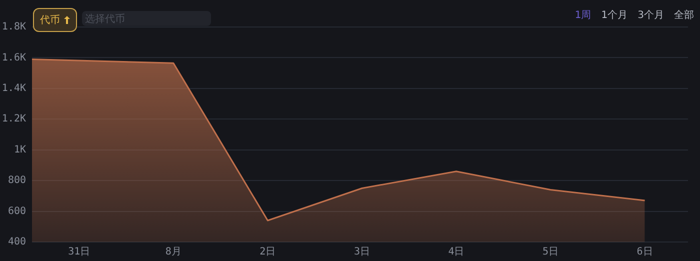 This screenshot has width=700, height=261. I want to click on x-tick-label: 4日, so click(456, 252).